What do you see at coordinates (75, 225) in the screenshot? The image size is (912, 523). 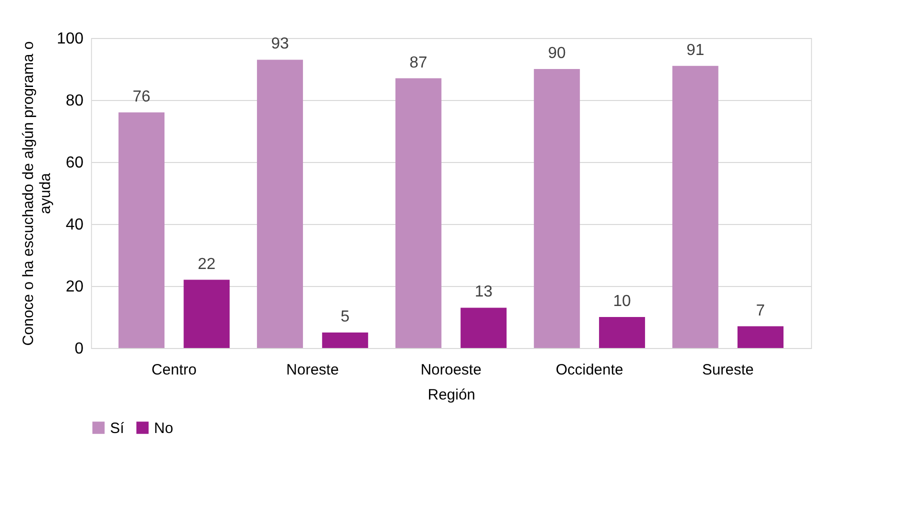 I see `y-tick-label: 40` at bounding box center [75, 225].